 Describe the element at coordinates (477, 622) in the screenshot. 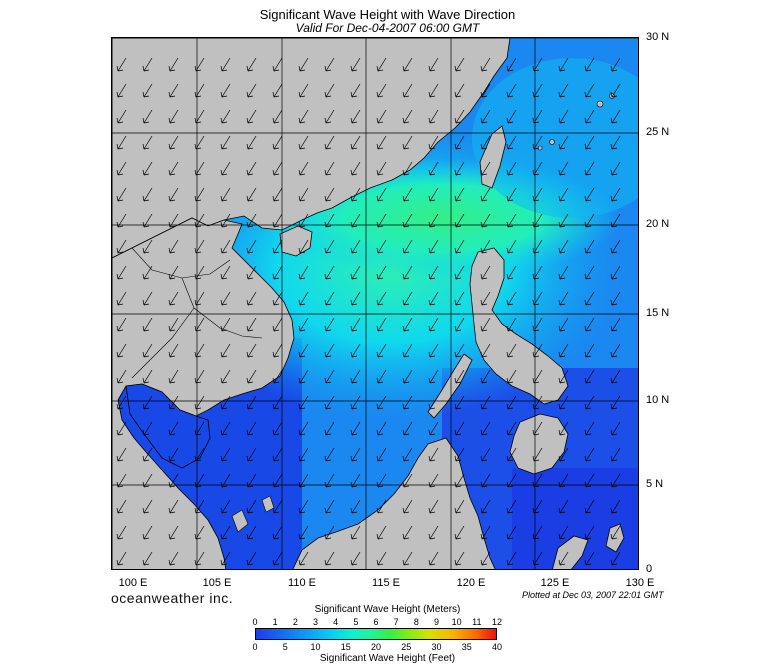

I see `legend-meters-tick: 11` at that location.